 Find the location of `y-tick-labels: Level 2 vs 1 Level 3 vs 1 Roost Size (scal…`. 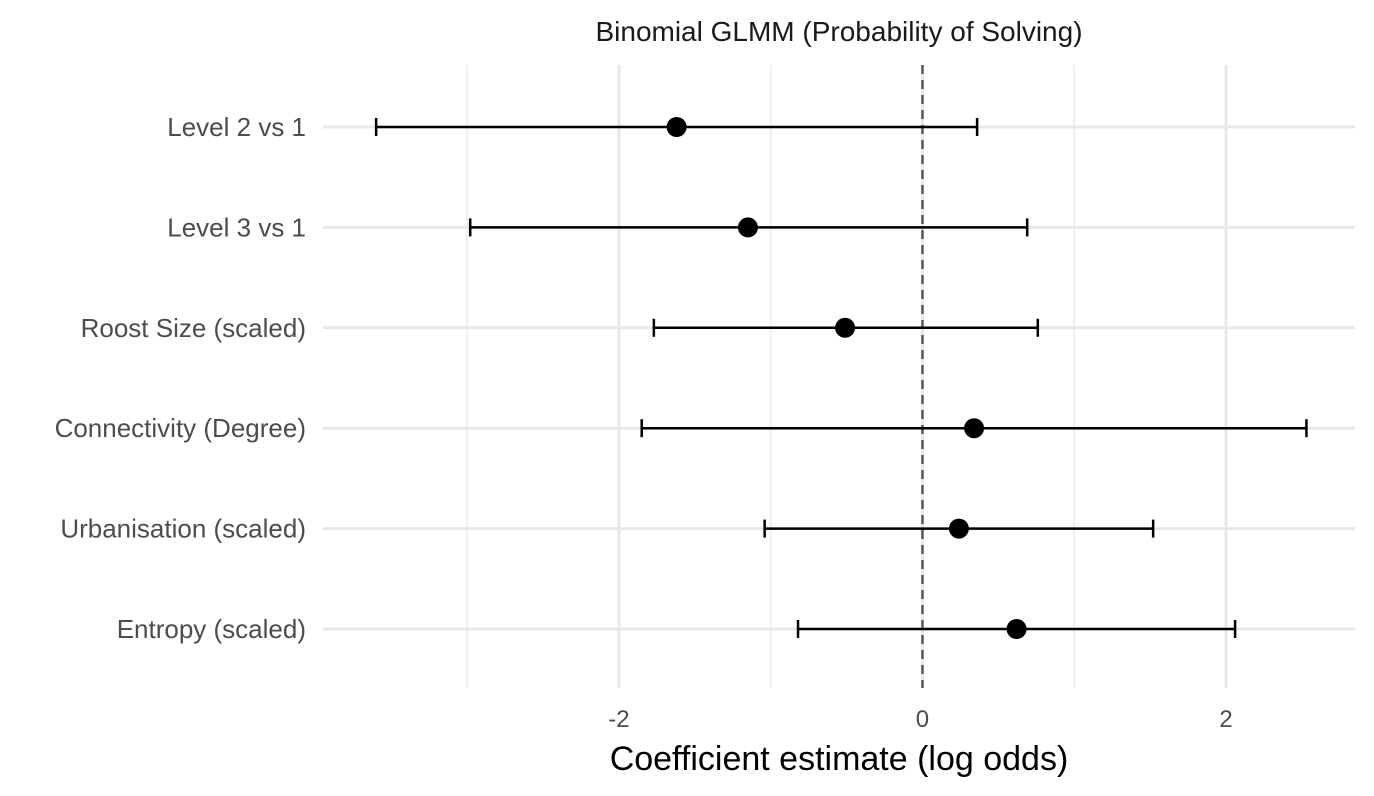

y-tick-labels: Level 2 vs 1 Level 3 vs 1 Roost Size (scal… is located at coordinates (180, 378).